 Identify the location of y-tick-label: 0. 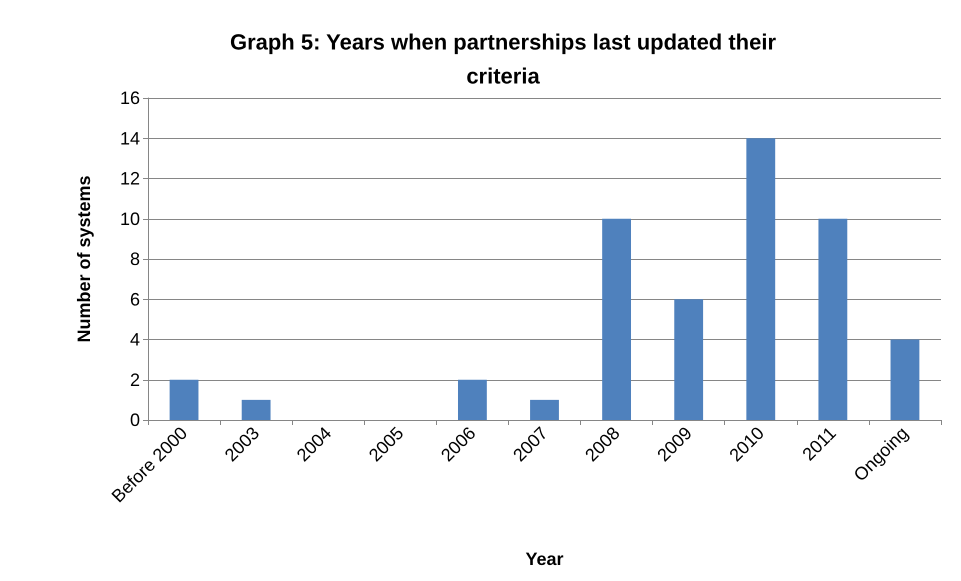
(135, 420).